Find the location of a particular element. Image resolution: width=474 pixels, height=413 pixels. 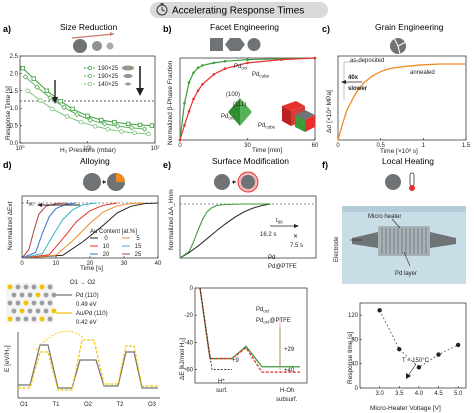

t90-label: t90 is located at coordinates (30, 203).